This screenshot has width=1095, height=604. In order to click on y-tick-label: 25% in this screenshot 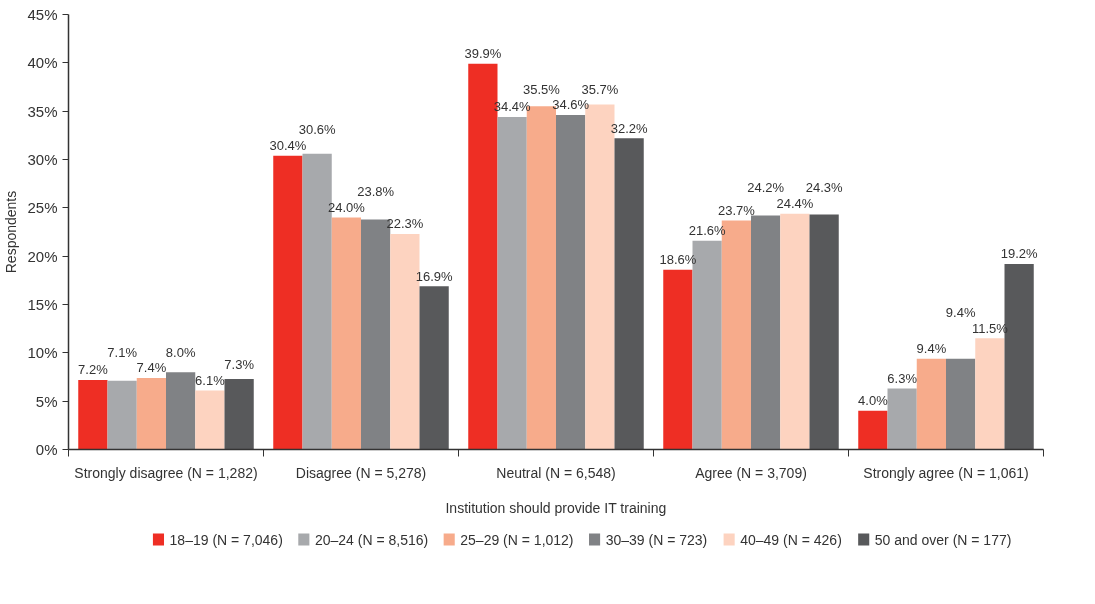, I will do `click(42, 208)`.